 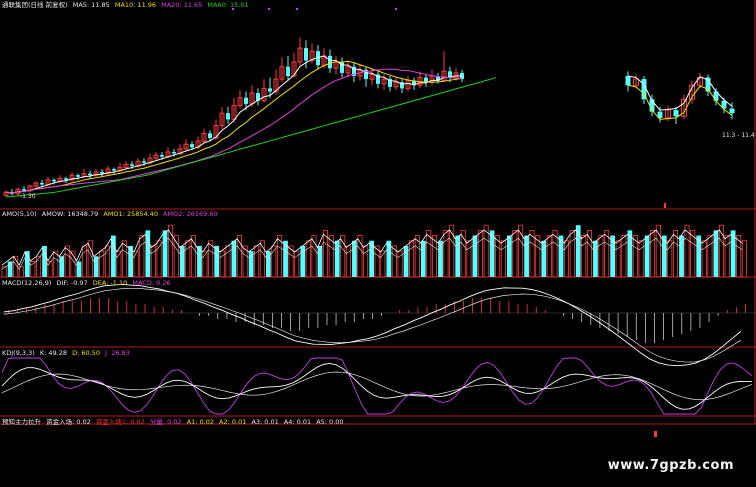 What do you see at coordinates (665, 205) in the screenshot?
I see `signal-bar` at bounding box center [665, 205].